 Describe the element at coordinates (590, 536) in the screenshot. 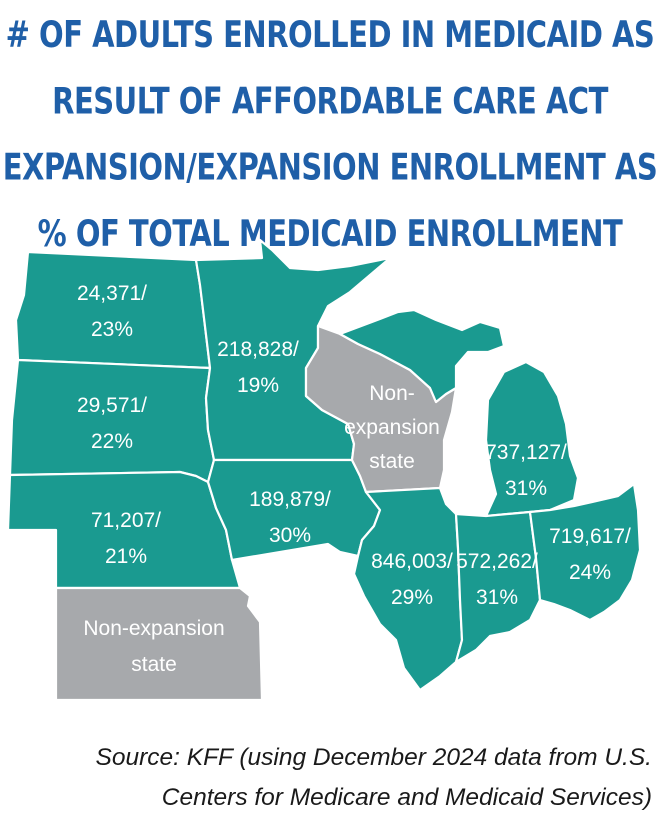

I see `label-ohio-count: 719,617/` at that location.